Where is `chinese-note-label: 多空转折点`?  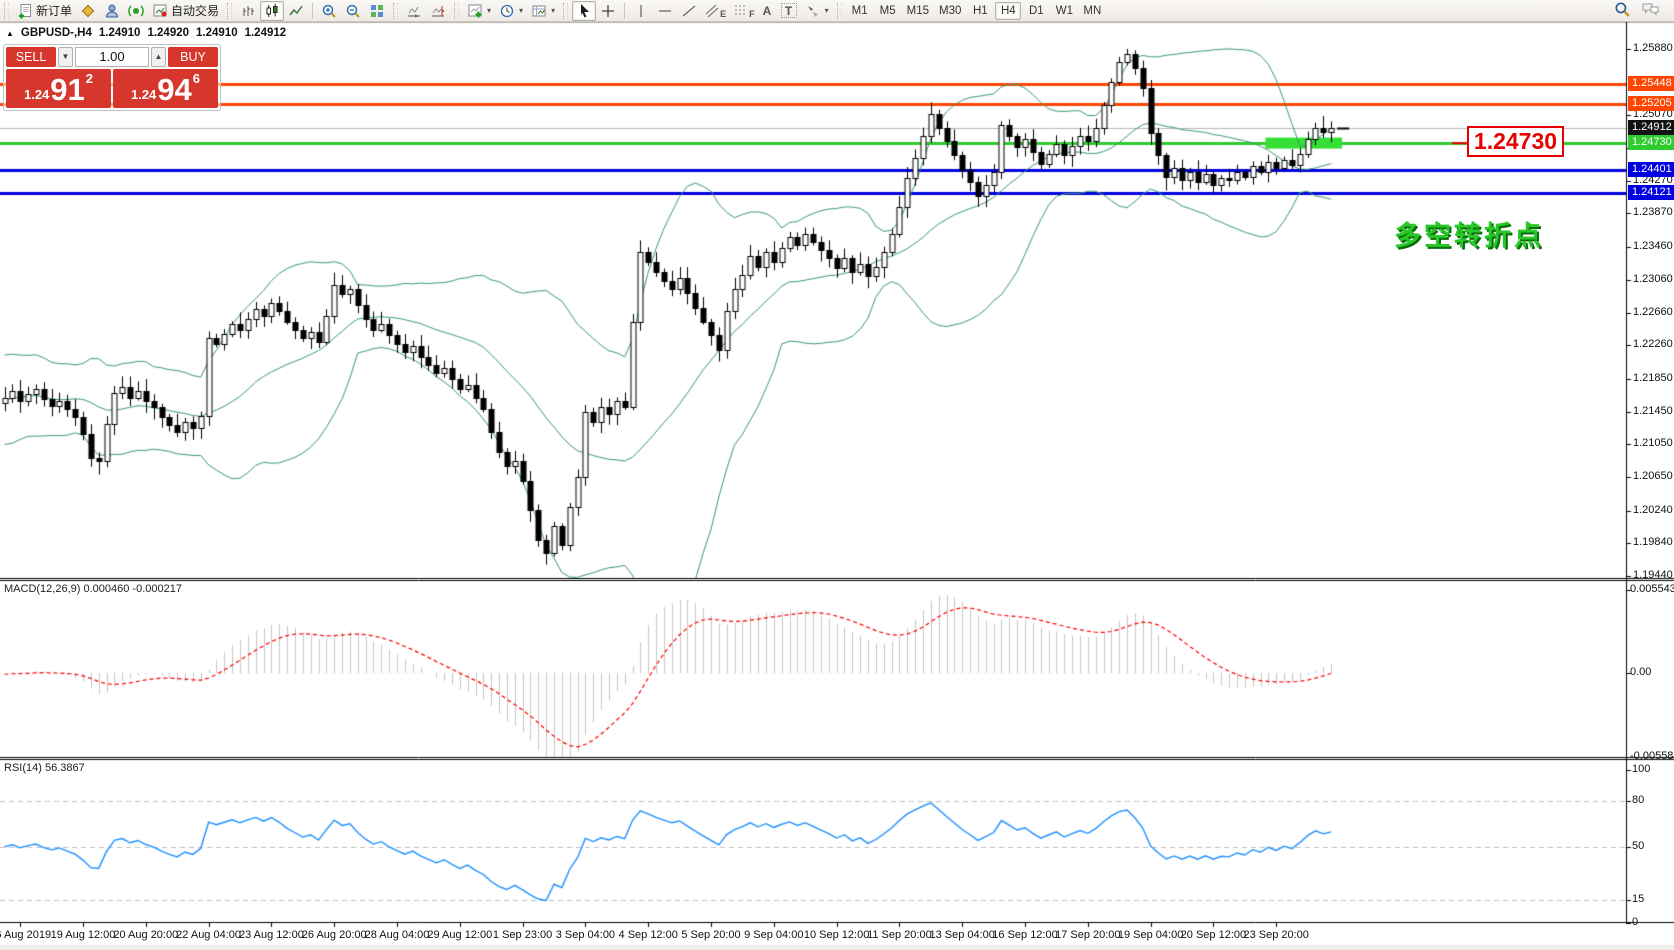 chinese-note-label: 多空转折点 is located at coordinates (1469, 236).